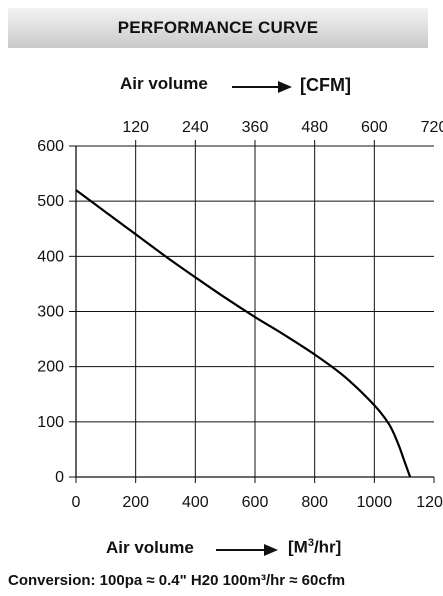 The width and height of the screenshot is (443, 596). What do you see at coordinates (76, 502) in the screenshot?
I see `x-tick-label-0: 0` at bounding box center [76, 502].